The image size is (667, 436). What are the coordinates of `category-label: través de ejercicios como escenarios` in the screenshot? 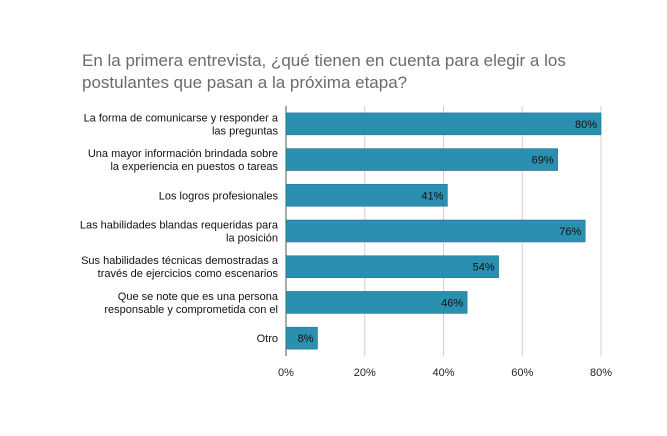 It's located at (188, 274).